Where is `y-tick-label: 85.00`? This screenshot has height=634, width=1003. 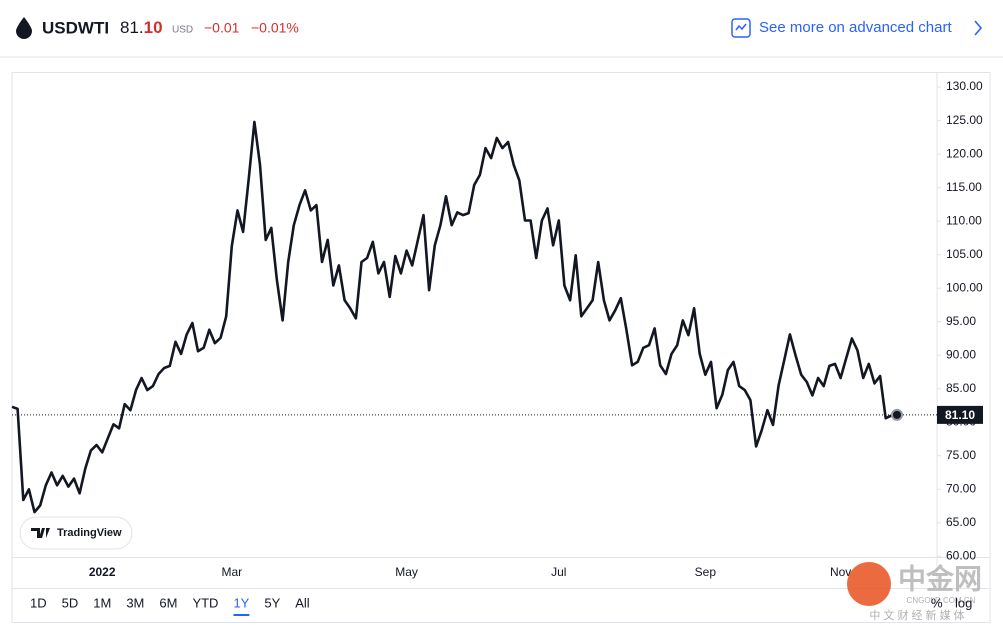
y-tick-label: 85.00 is located at coordinates (961, 388).